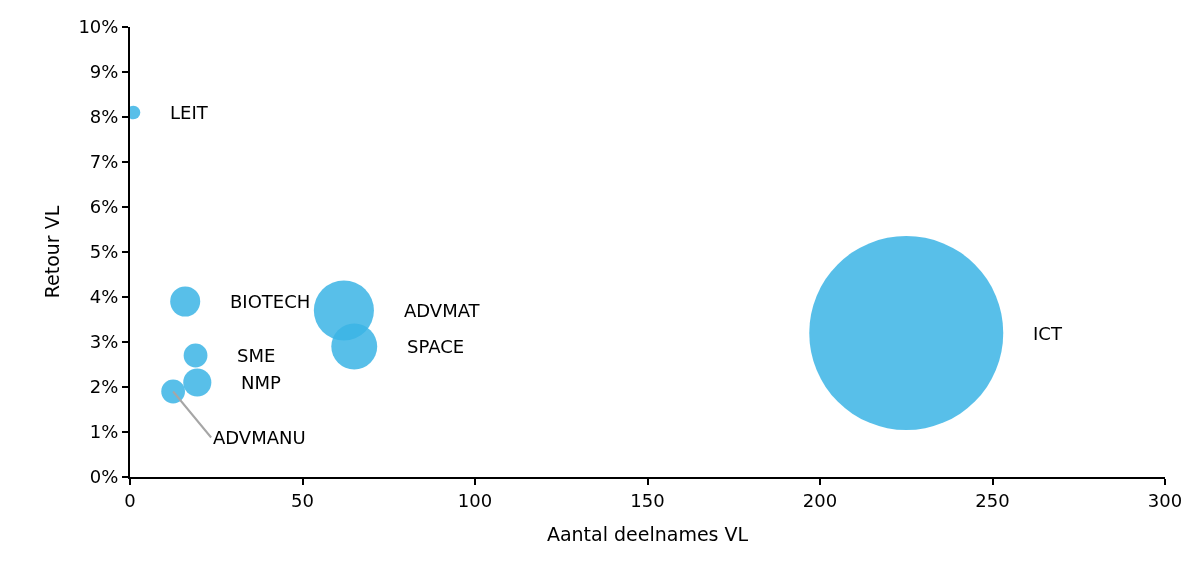  What do you see at coordinates (104, 252) in the screenshot?
I see `y-tick-label: 5%` at bounding box center [104, 252].